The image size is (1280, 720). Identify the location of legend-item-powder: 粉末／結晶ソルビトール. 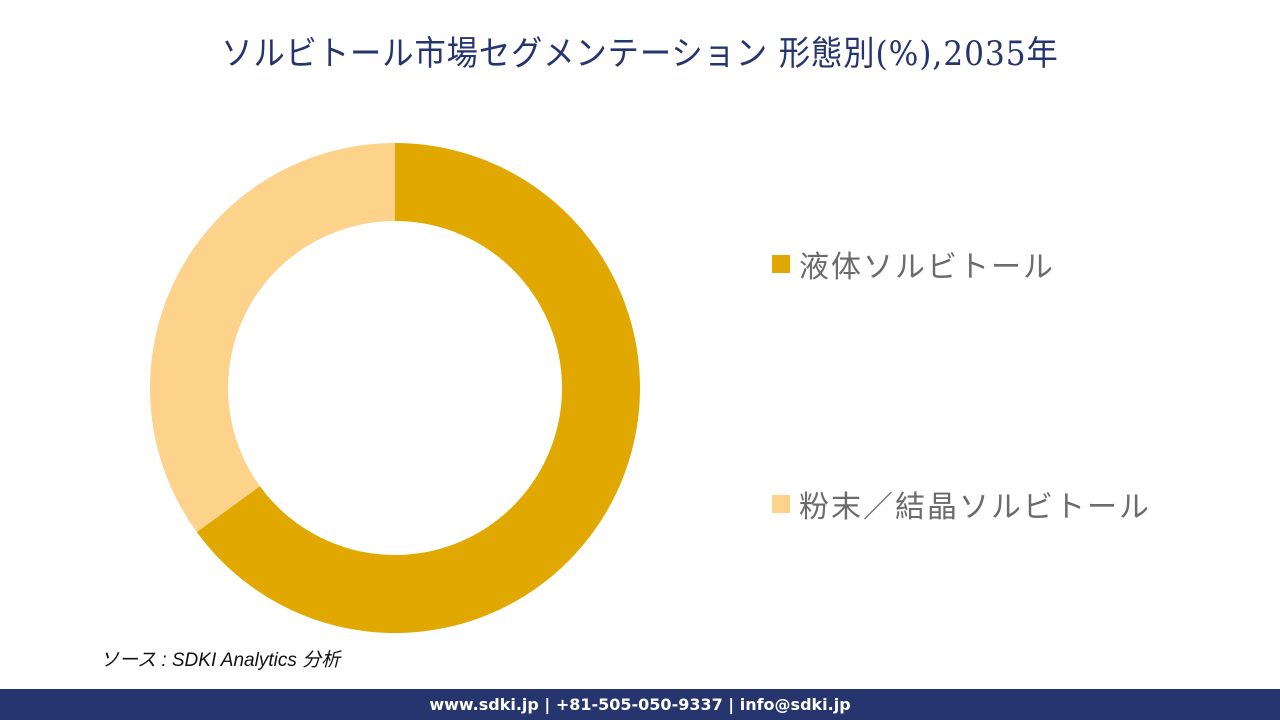
(961, 504).